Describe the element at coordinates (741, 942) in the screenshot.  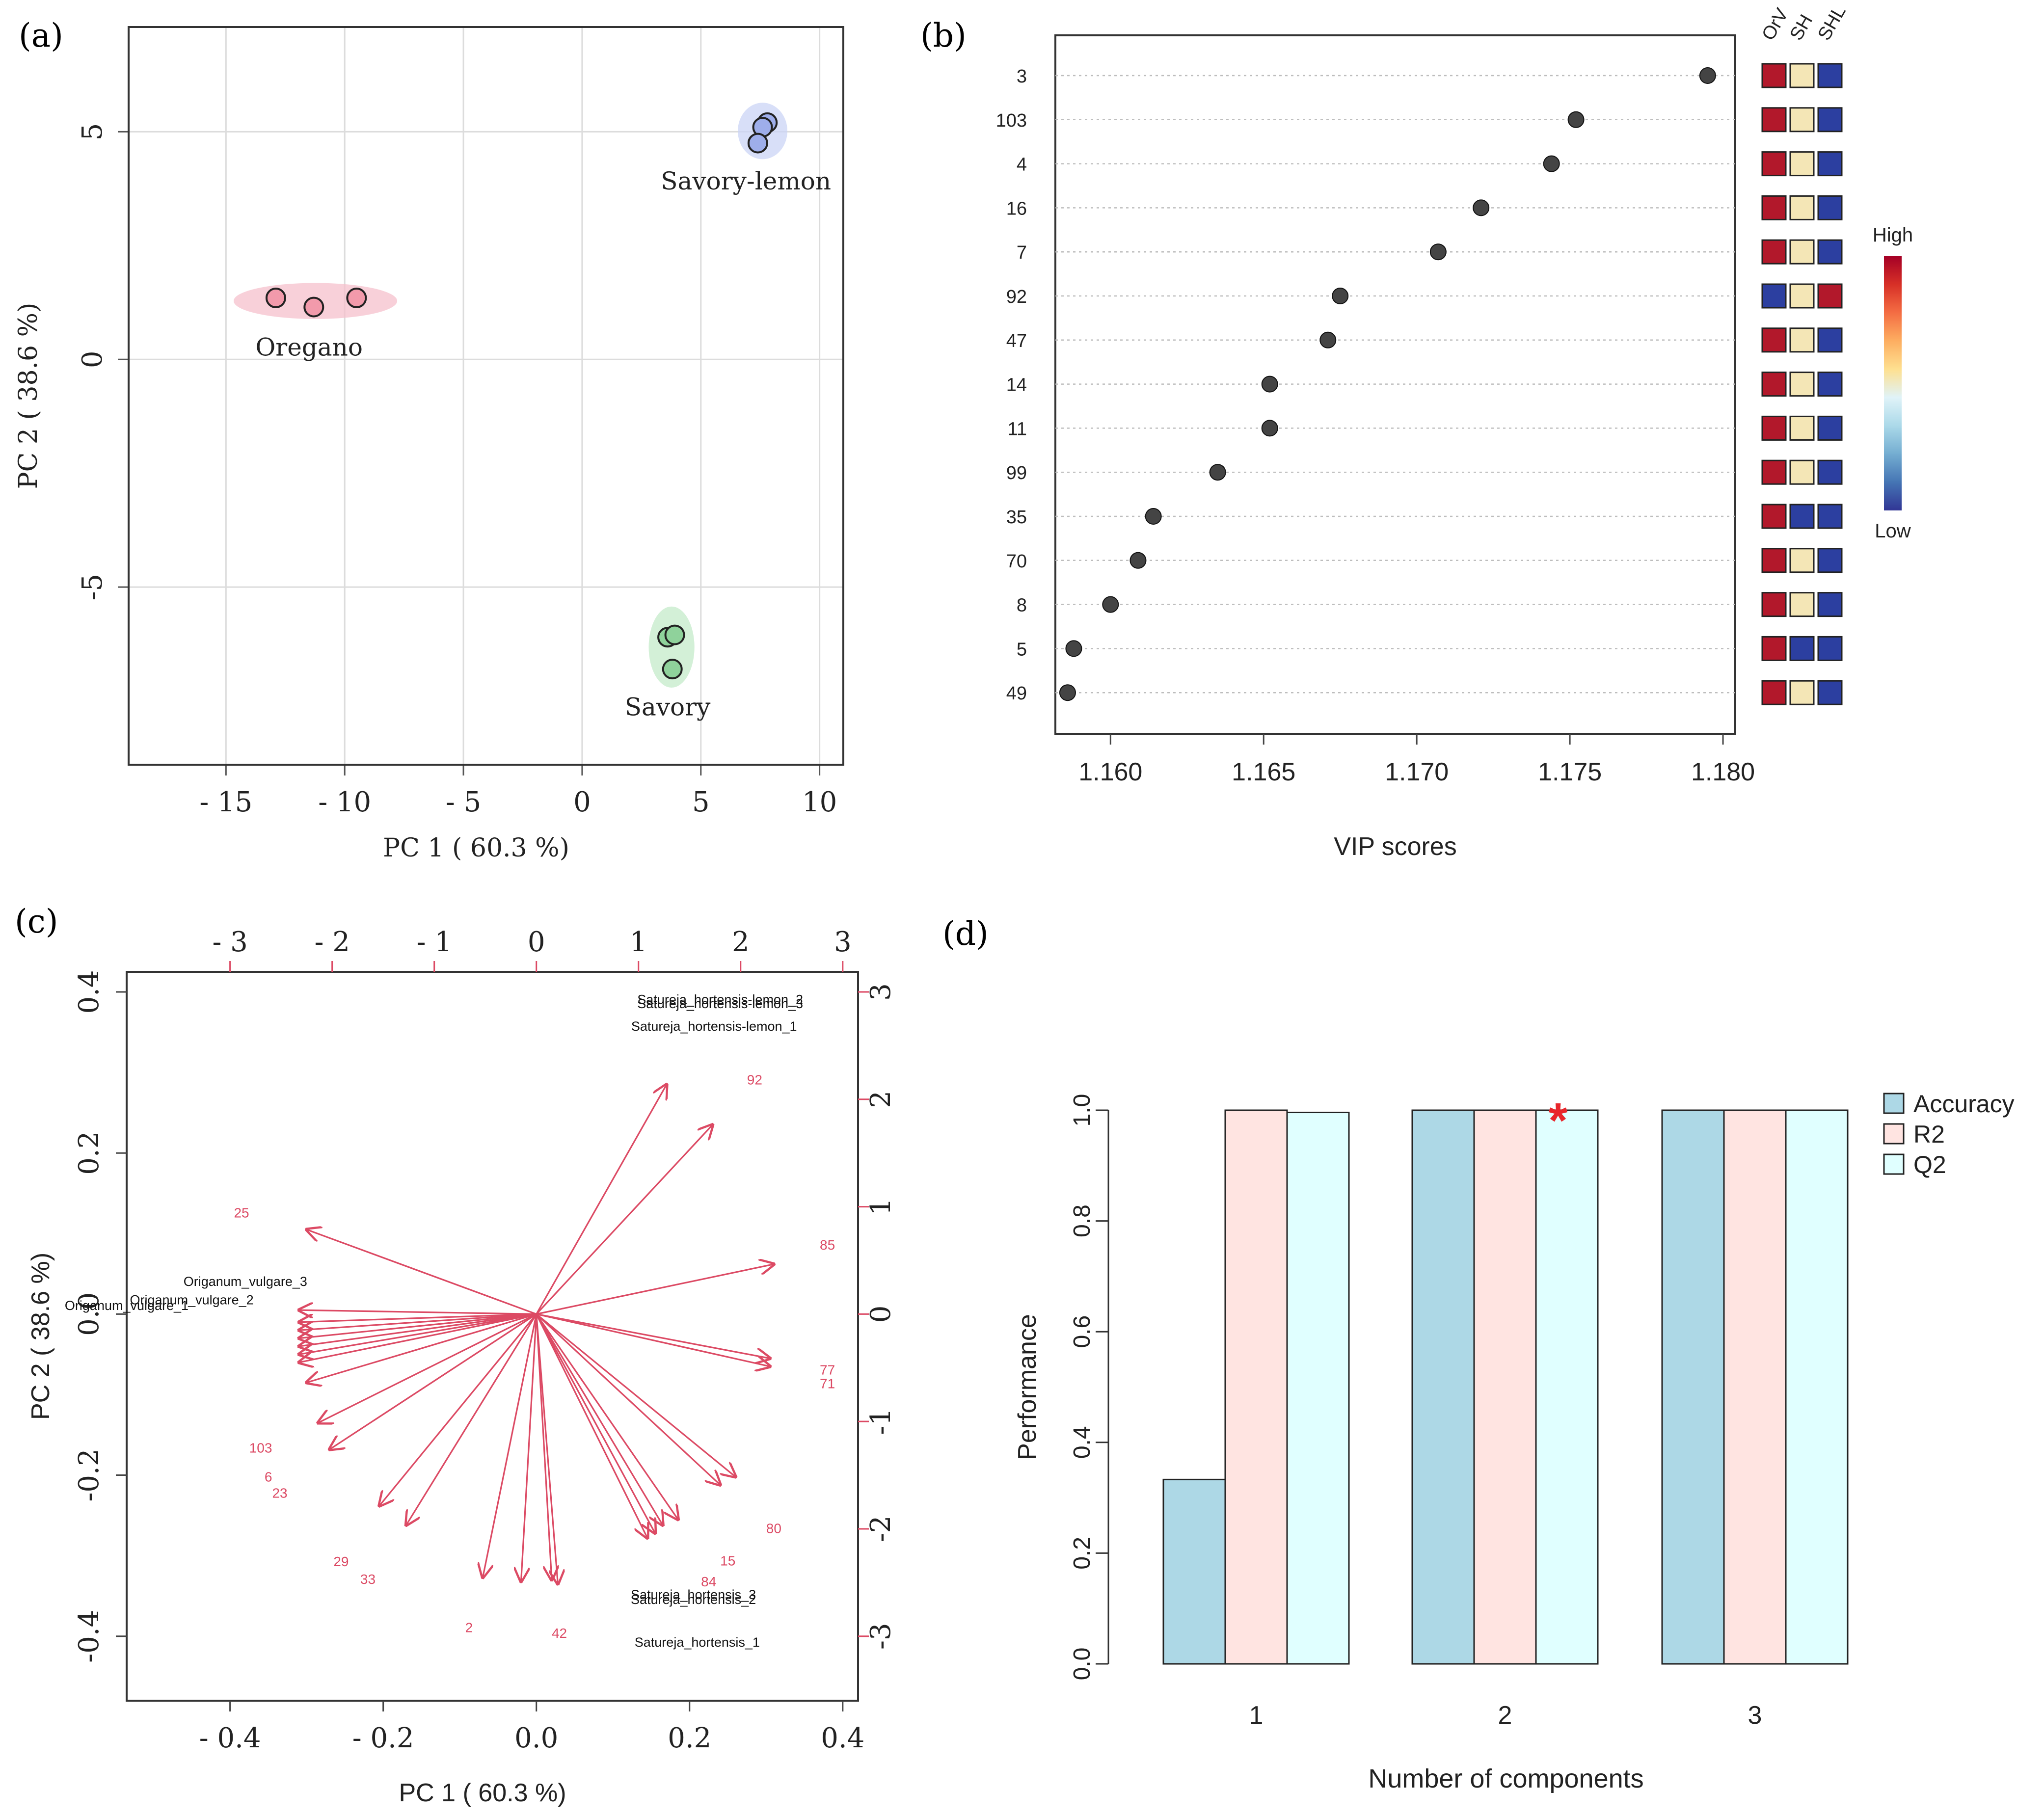
I see `top-axis-label: 2` at that location.